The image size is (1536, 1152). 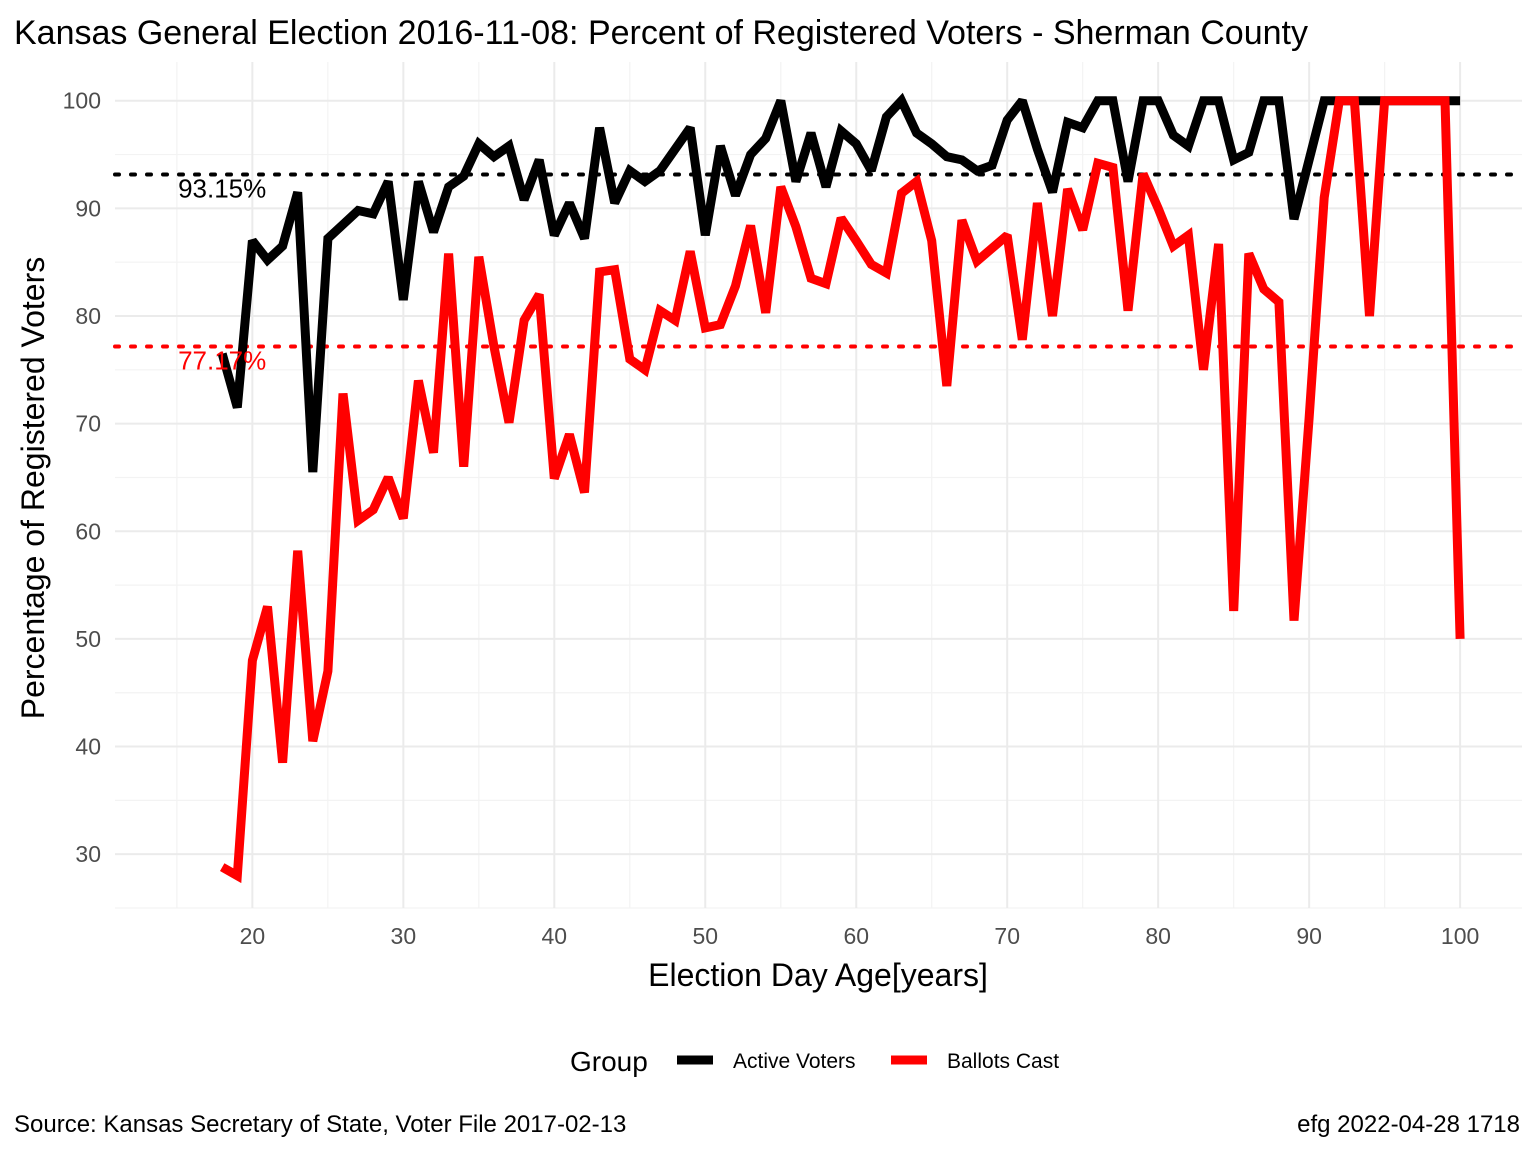 What do you see at coordinates (88, 639) in the screenshot?
I see `y-tick-label: 50` at bounding box center [88, 639].